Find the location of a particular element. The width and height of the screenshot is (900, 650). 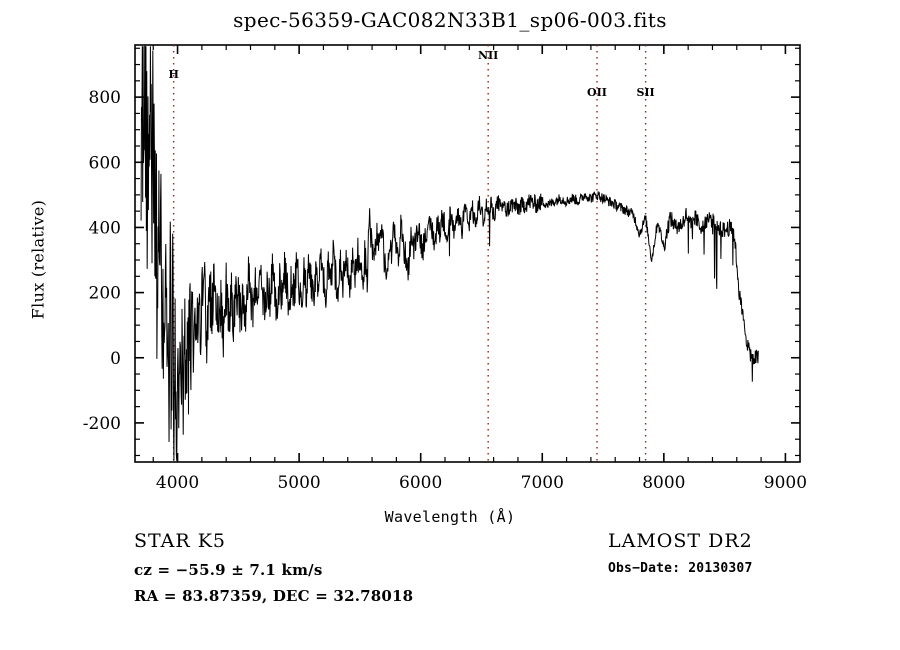

spectral-line-label: H is located at coordinates (173, 74).